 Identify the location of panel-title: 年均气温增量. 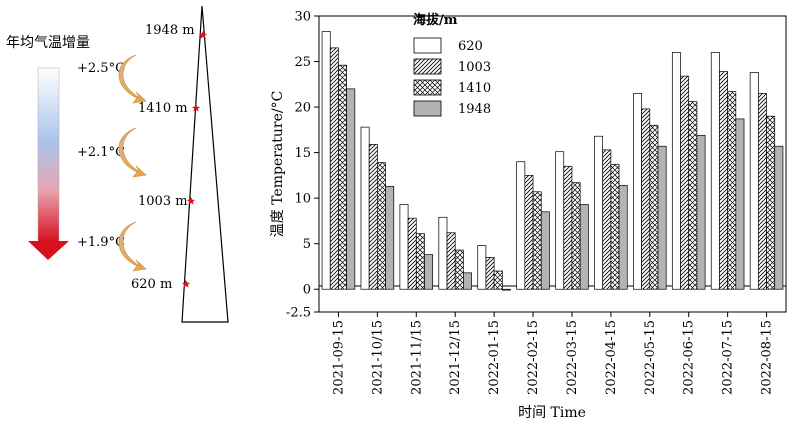
(48, 43).